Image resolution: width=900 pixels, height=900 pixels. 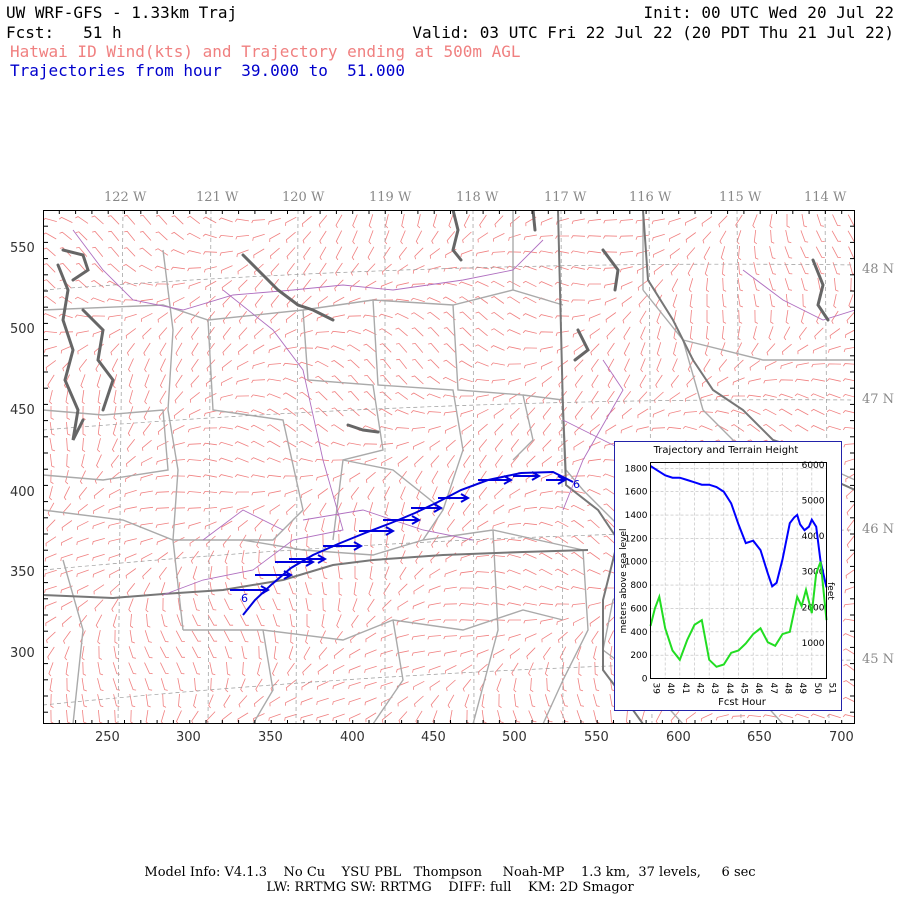 What do you see at coordinates (120, 467) in the screenshot?
I see `meridian` at bounding box center [120, 467].